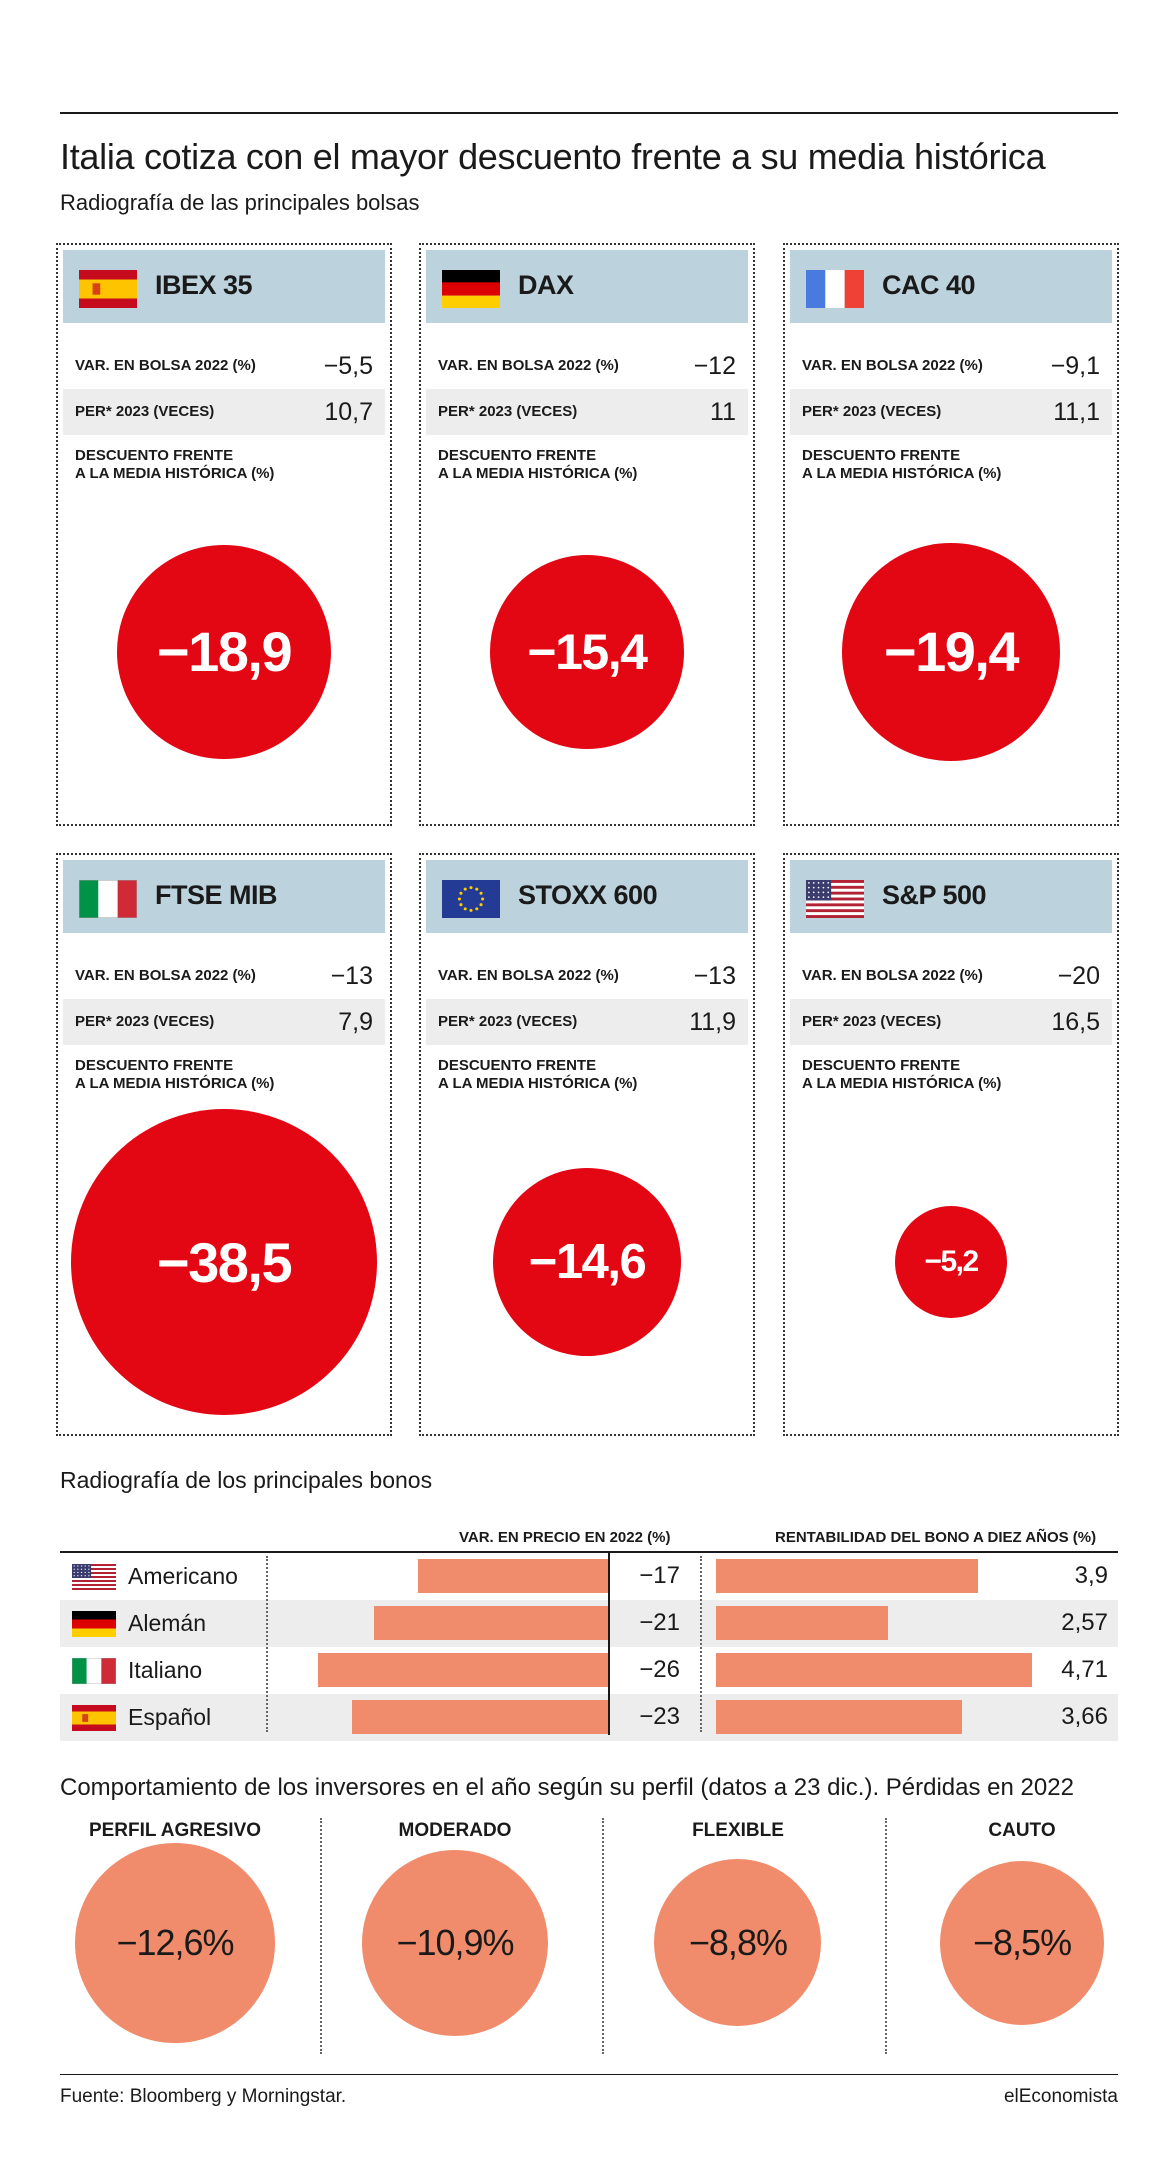 This screenshot has width=1176, height=2178. Describe the element at coordinates (589, 2074) in the screenshot. I see `footer-rule` at that location.